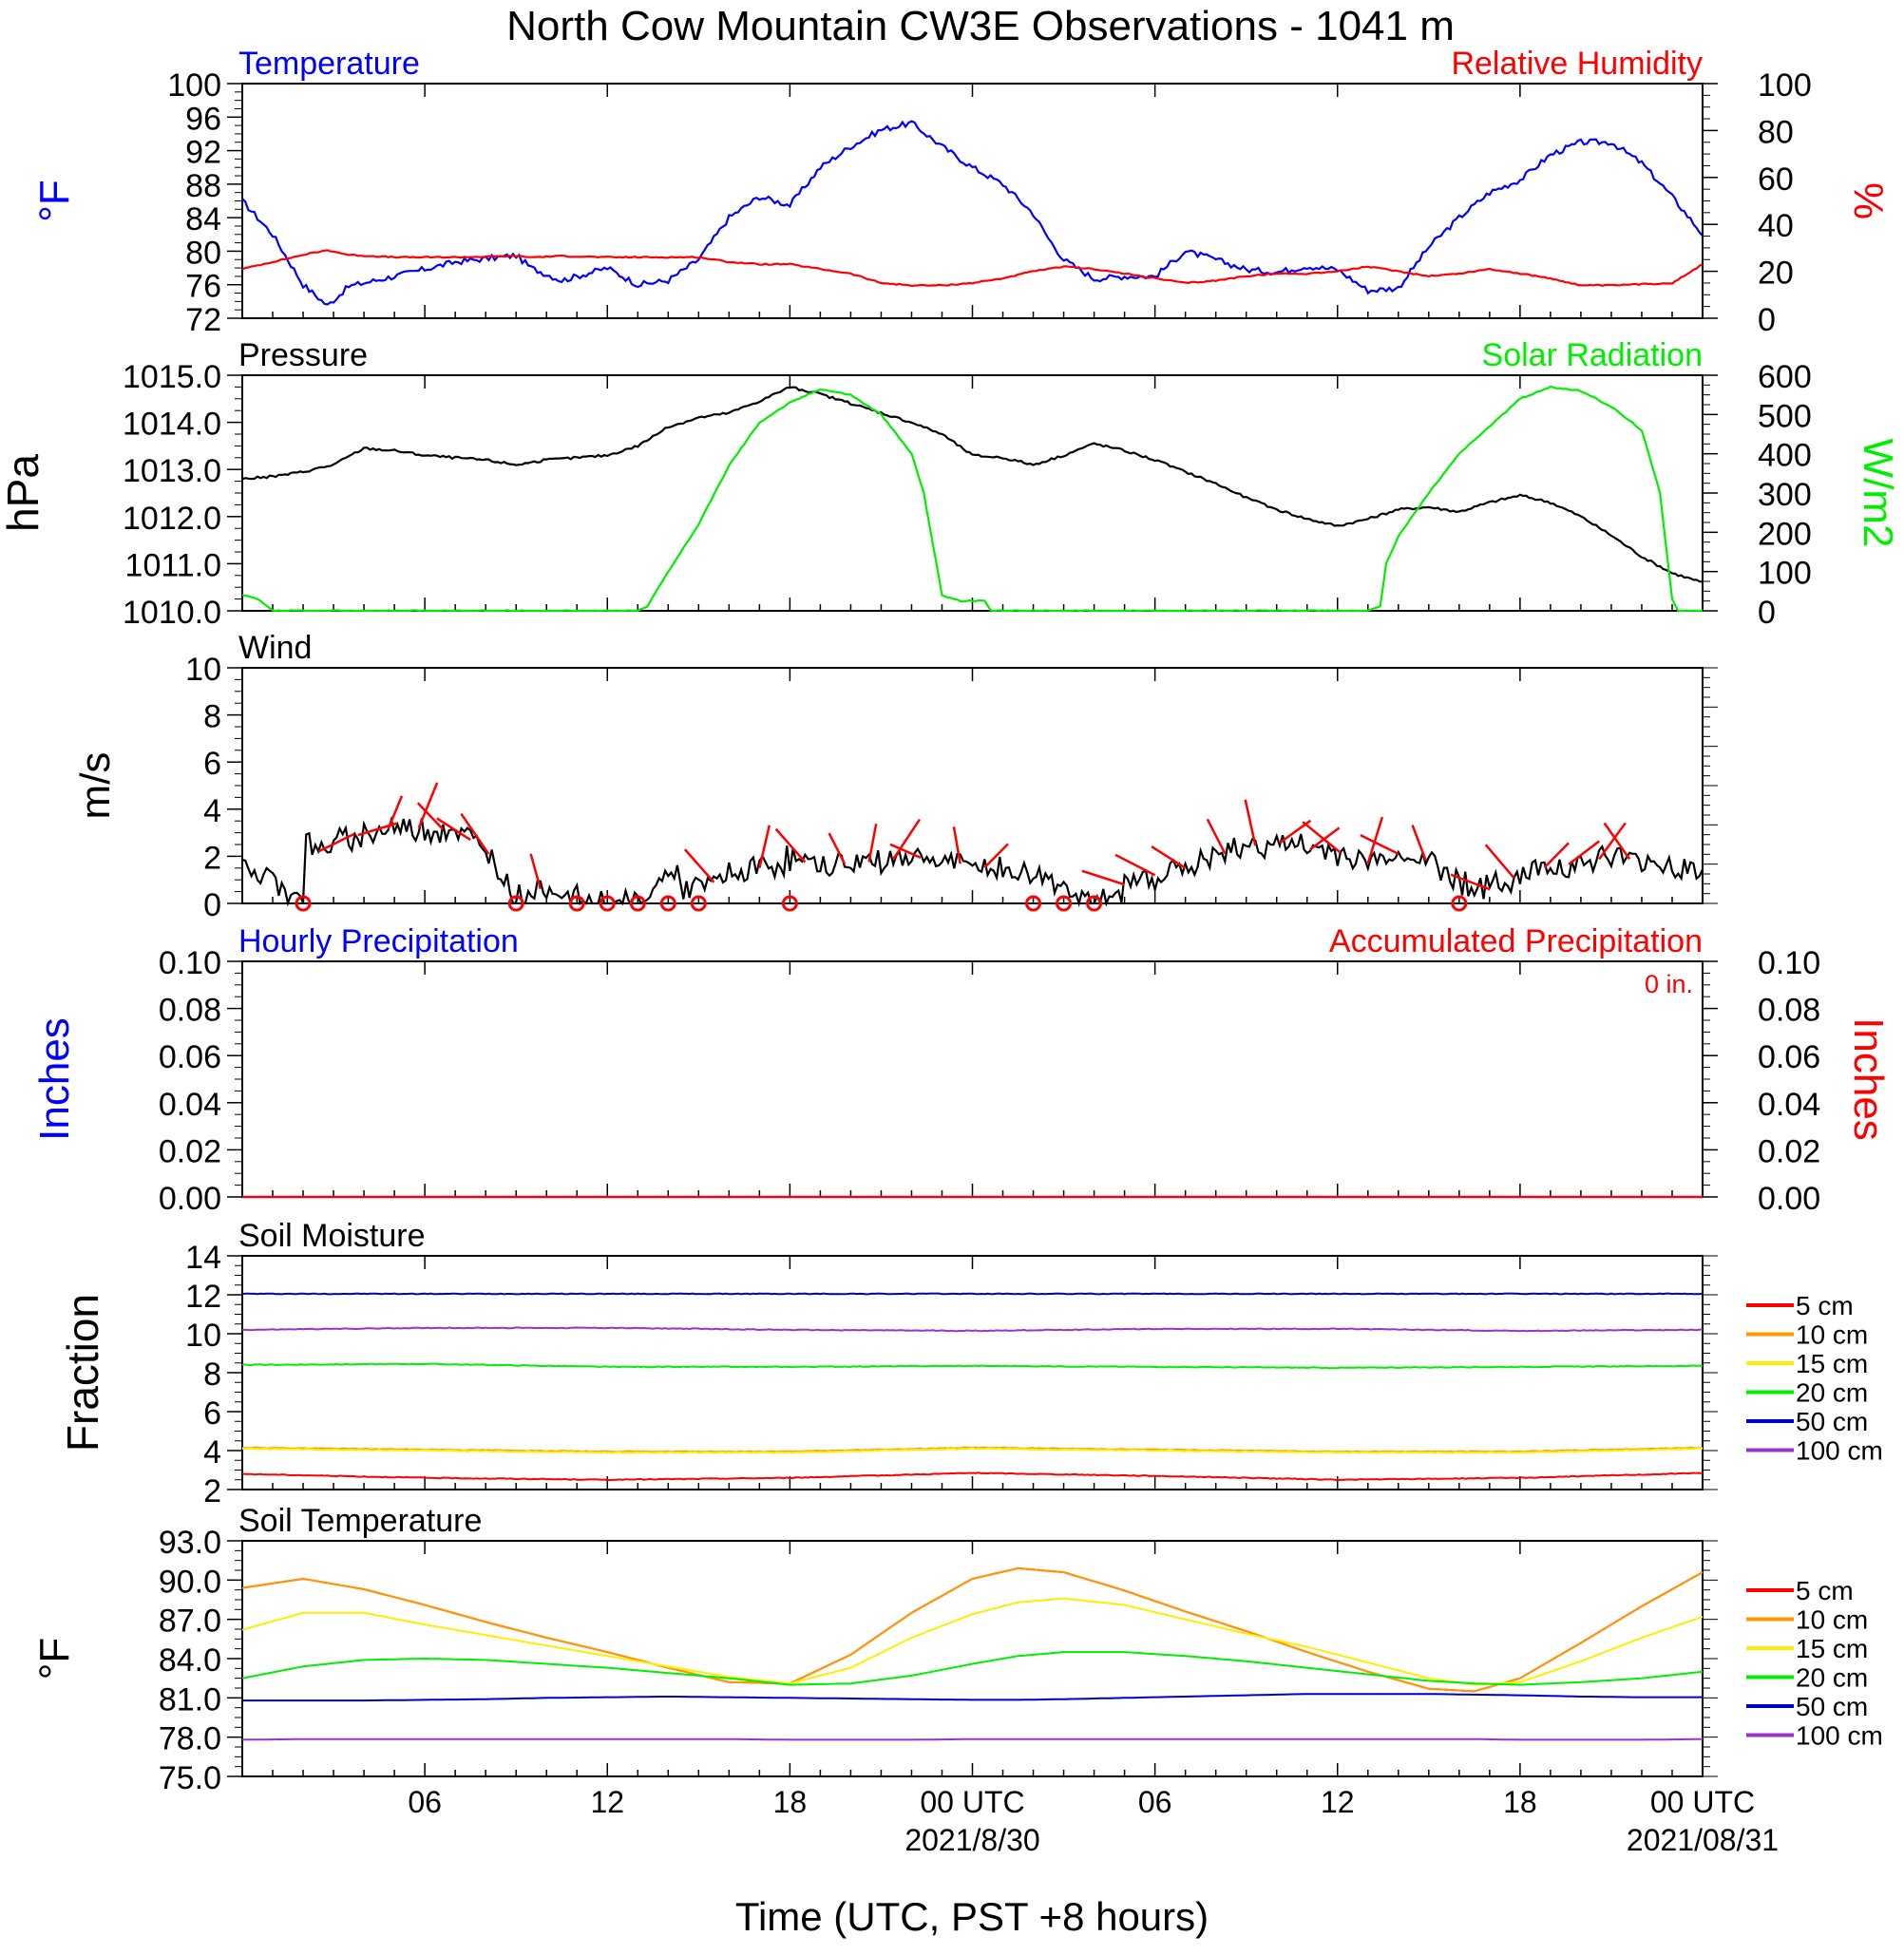  Describe the element at coordinates (24, 493) in the screenshot. I see `y-axis-label-left: hPa` at that location.